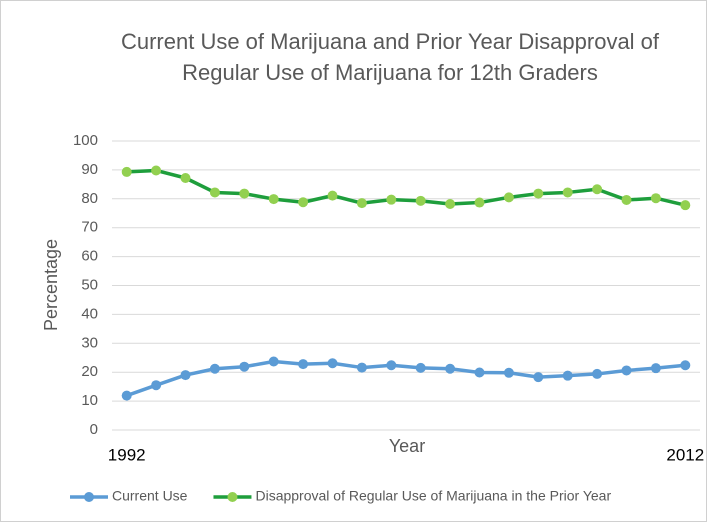 Image resolution: width=708 pixels, height=523 pixels. Describe the element at coordinates (89, 284) in the screenshot. I see `y-tick-label: 50` at that location.